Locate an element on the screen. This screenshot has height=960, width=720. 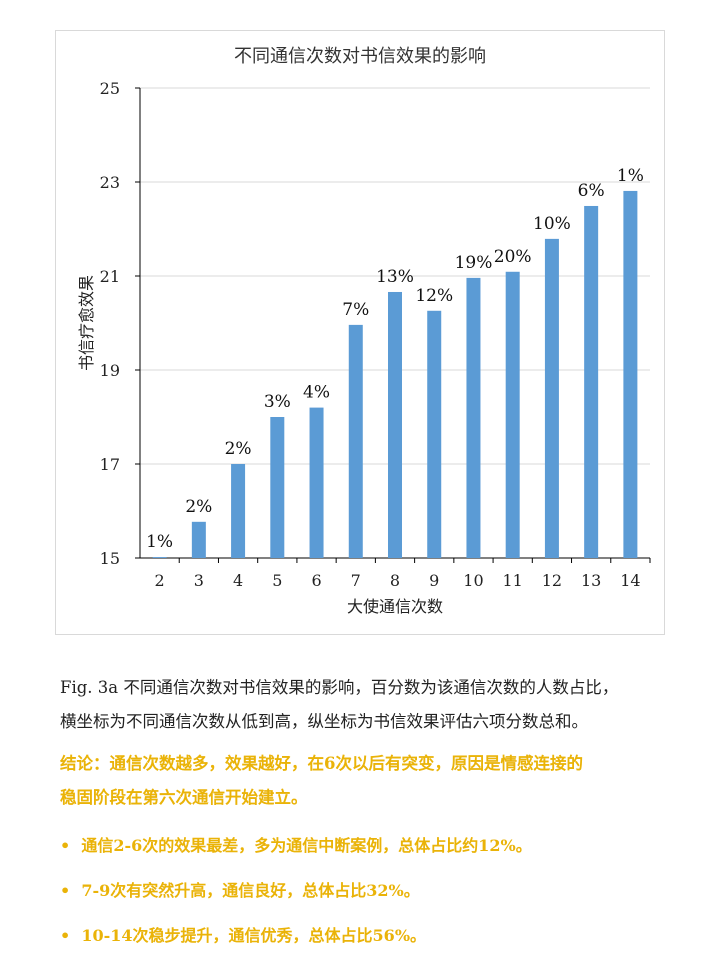
bullet-item: • 10-14次稳步提升，通信优秀，总体占比56%。 is located at coordinates (243, 935).